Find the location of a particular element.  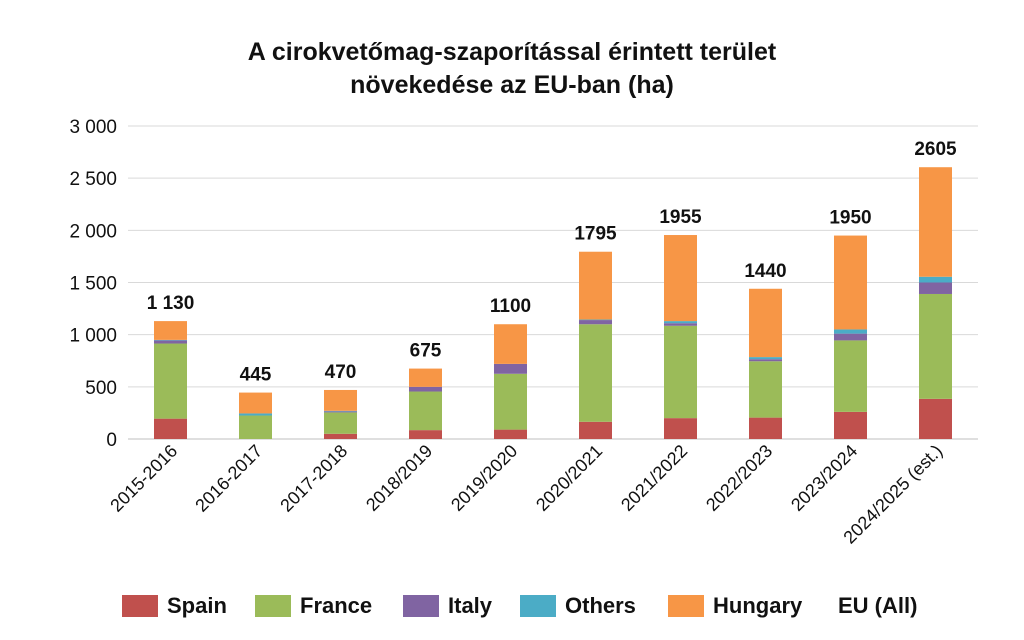

legend-swatch-italy is located at coordinates (421, 606).